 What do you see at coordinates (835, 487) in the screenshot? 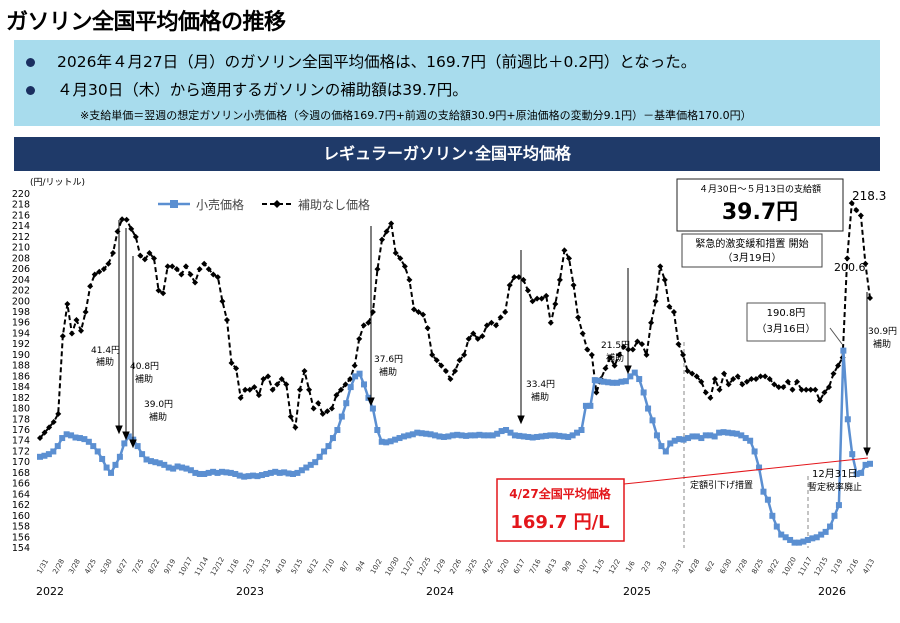
I see `tax-repeal-label: 暫定税率廃止` at bounding box center [835, 487].